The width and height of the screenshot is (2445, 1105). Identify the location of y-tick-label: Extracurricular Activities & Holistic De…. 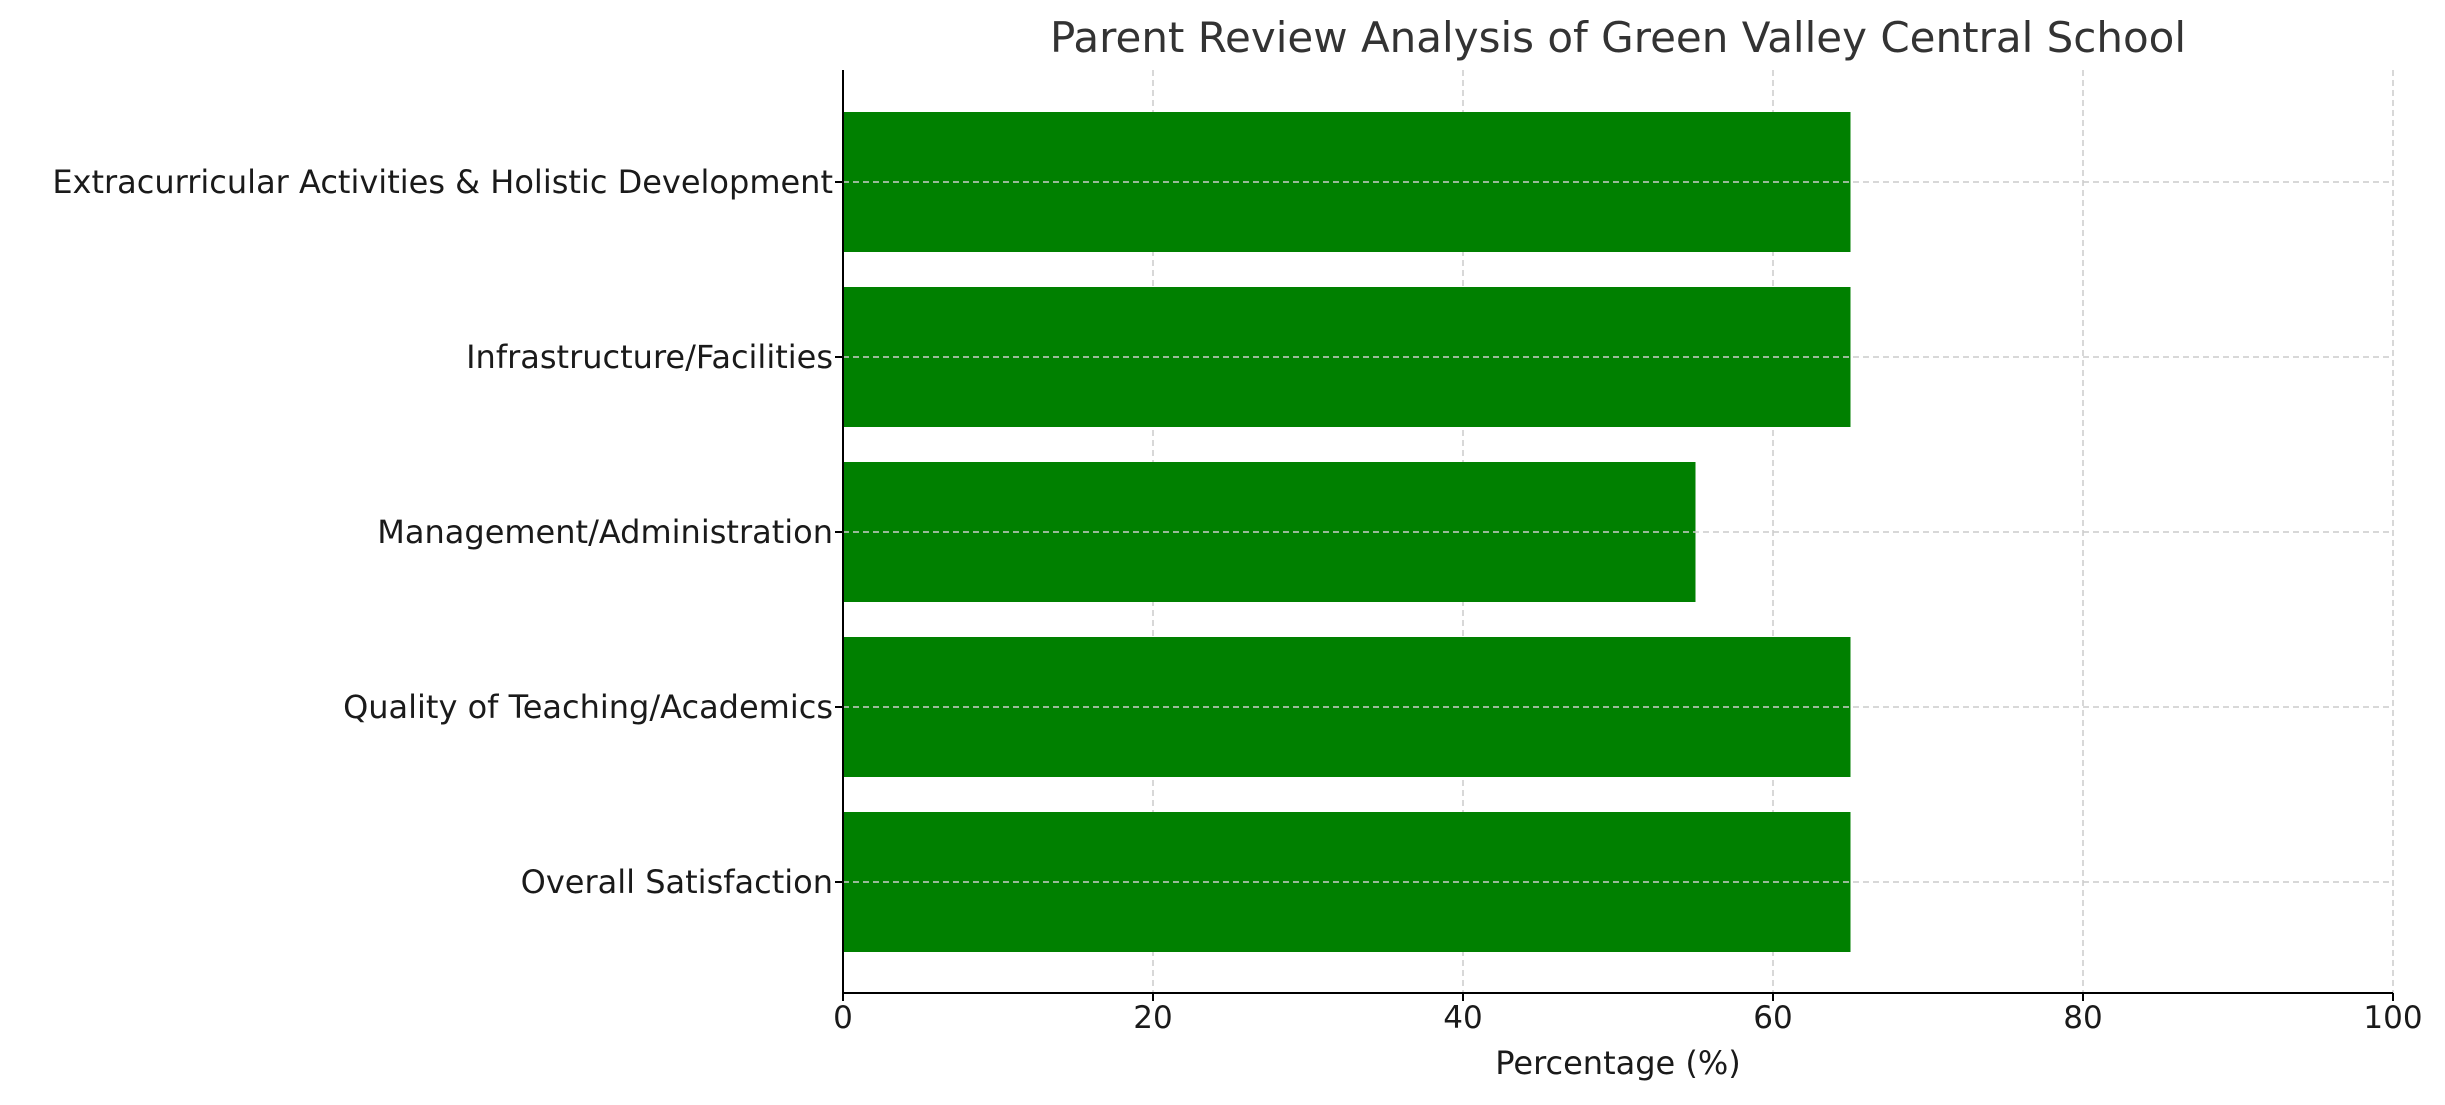
(442, 182).